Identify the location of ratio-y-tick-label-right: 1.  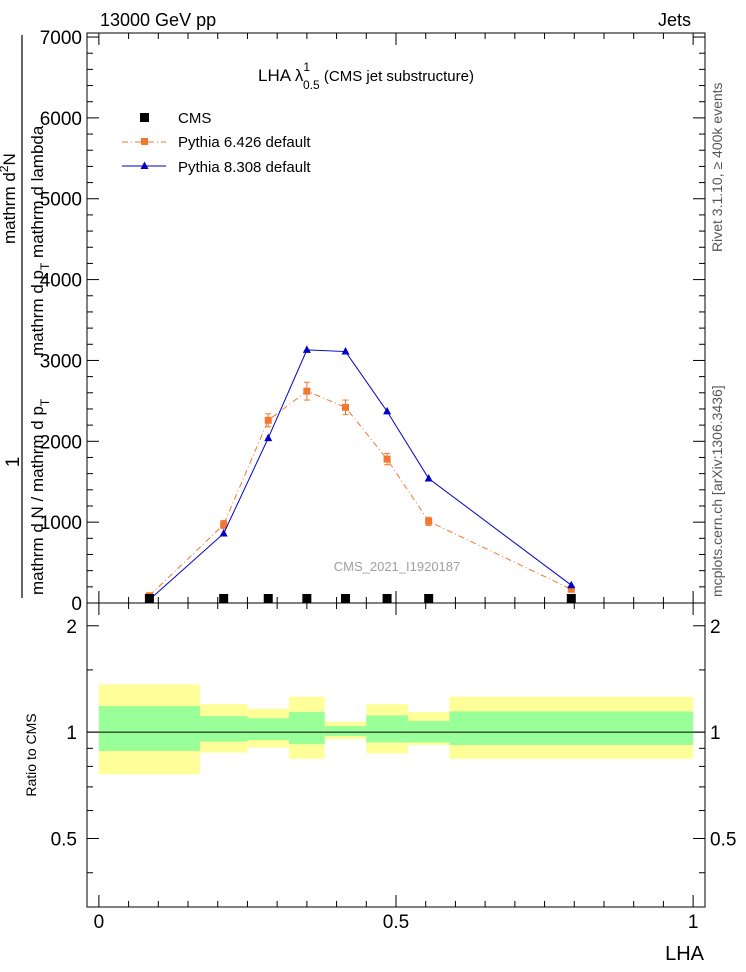
(715, 733).